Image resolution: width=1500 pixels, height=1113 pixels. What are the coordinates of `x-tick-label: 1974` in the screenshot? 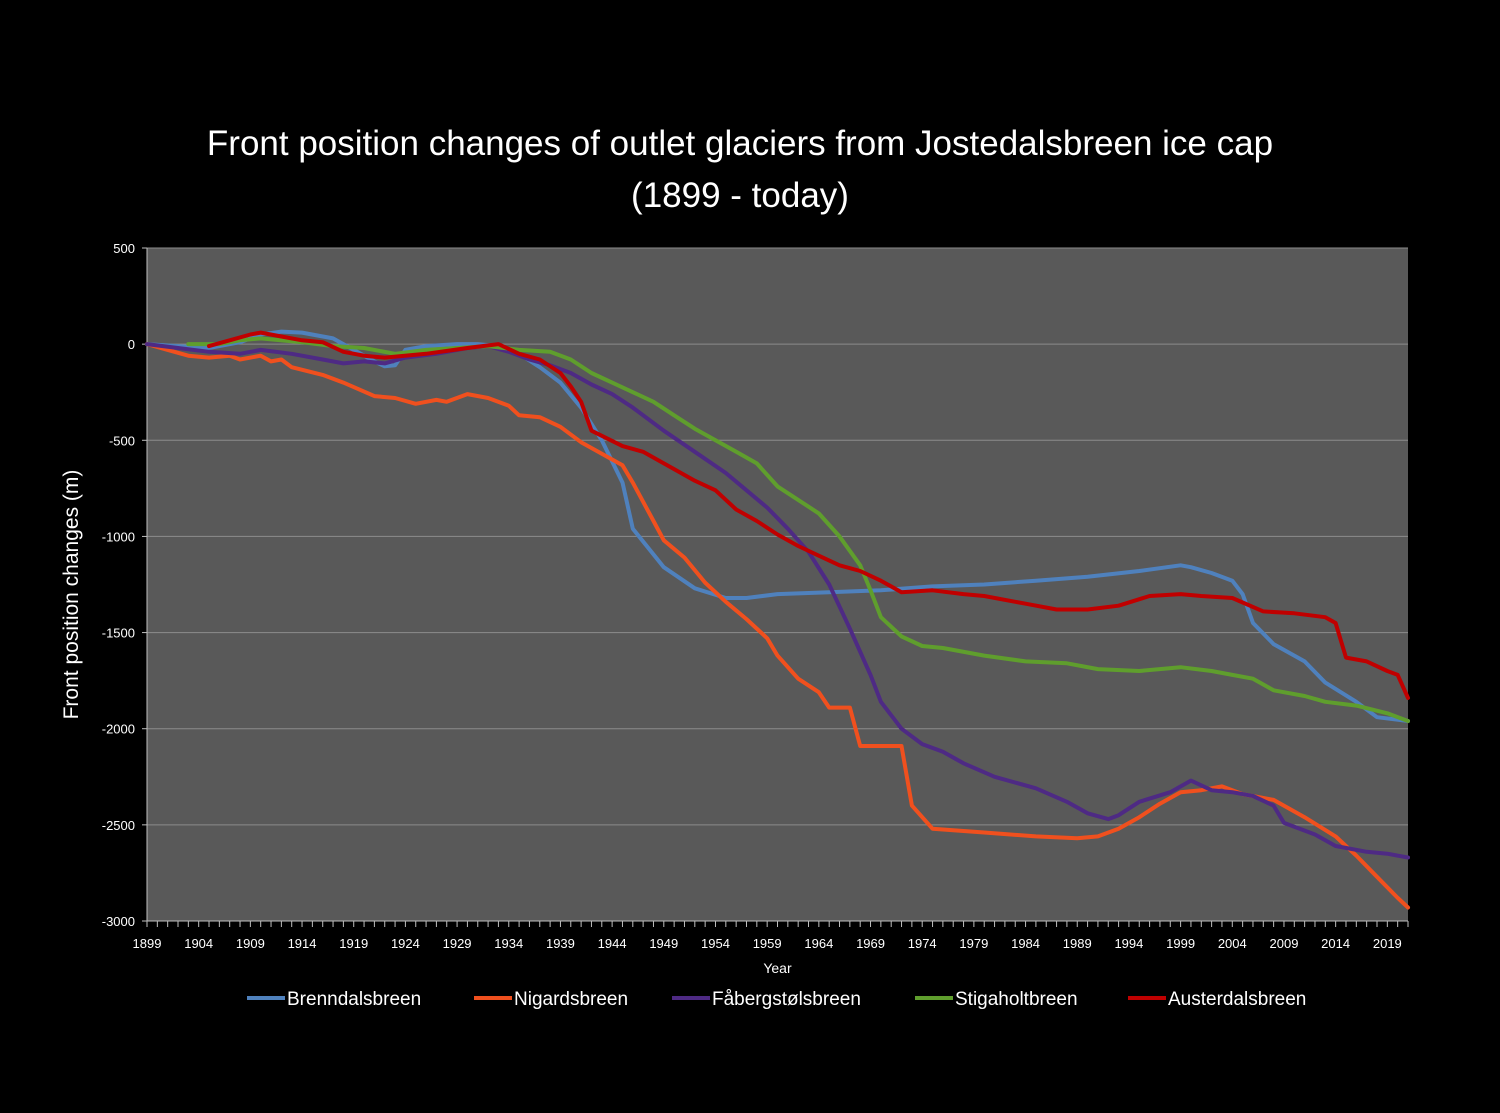 It's located at (922, 943).